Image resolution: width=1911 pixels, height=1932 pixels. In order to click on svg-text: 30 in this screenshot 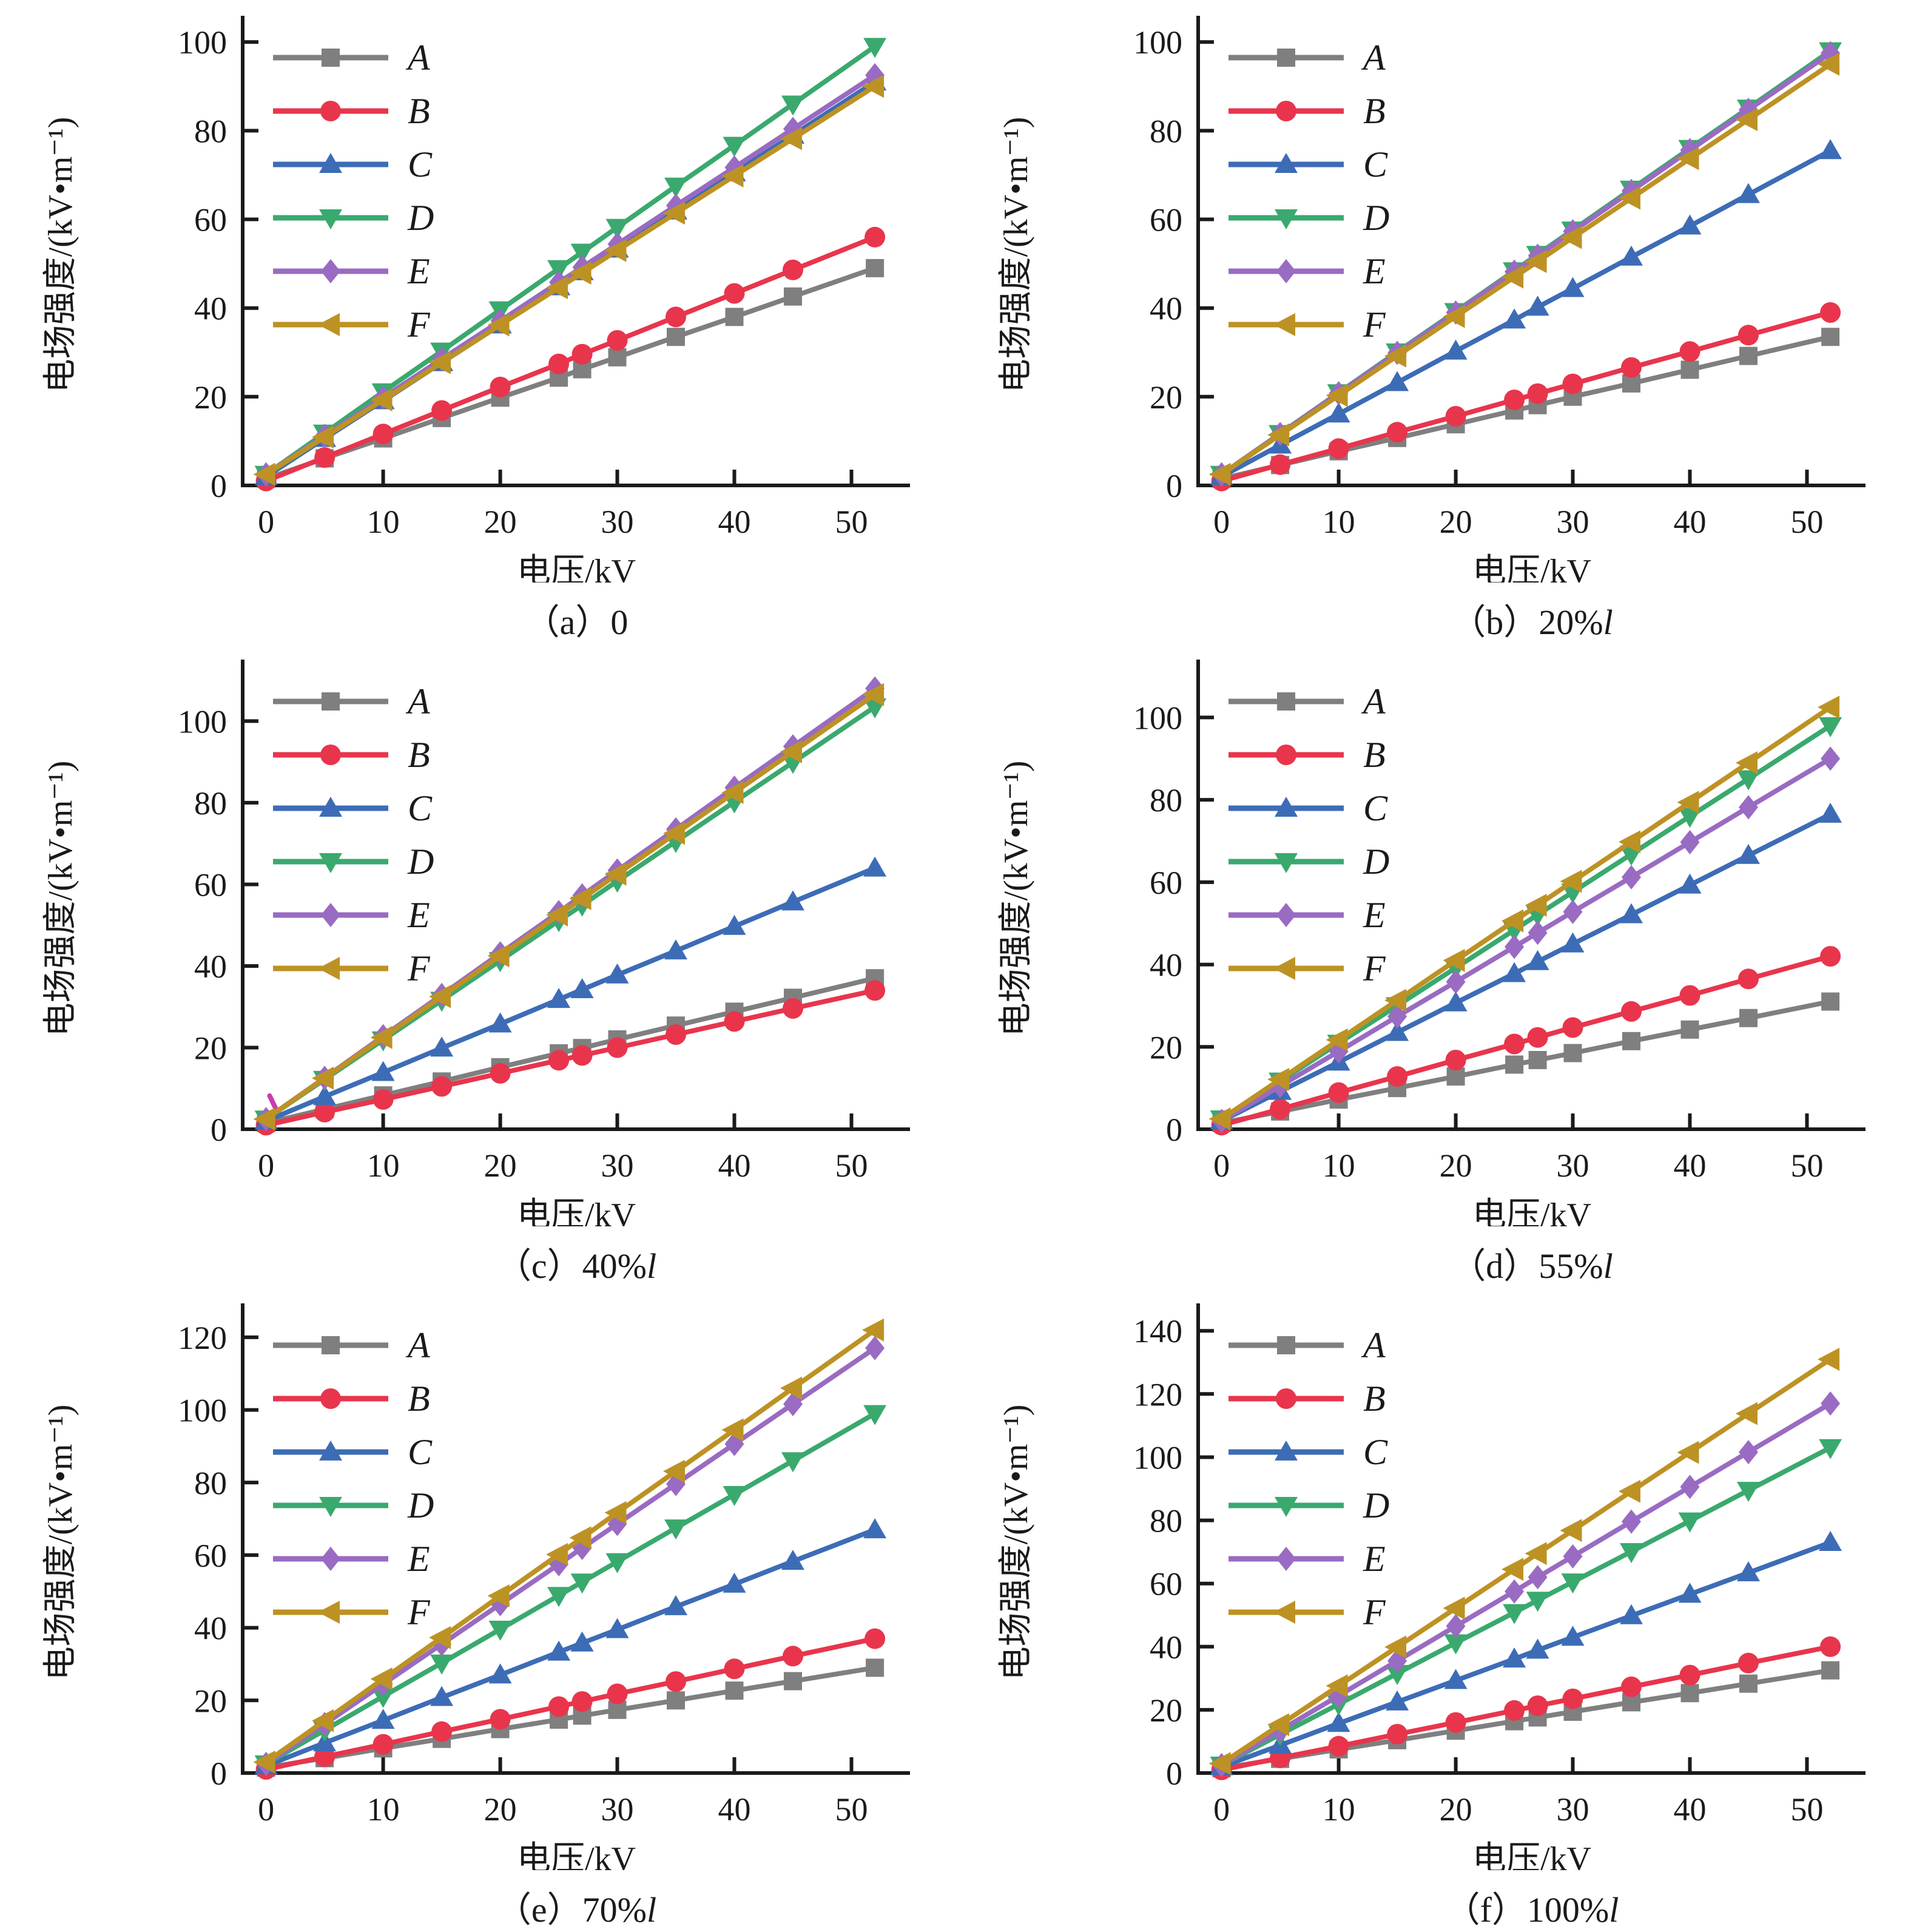, I will do `click(617, 1165)`.